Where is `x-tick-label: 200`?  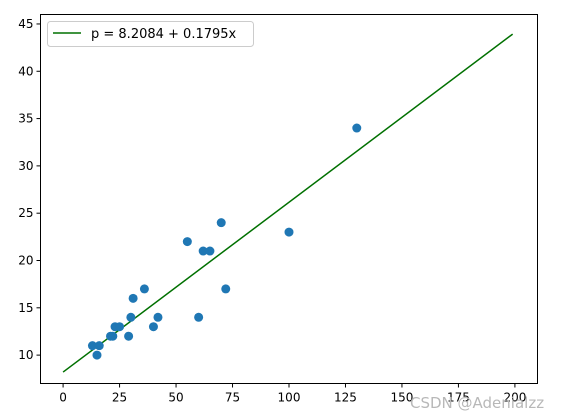 x-tick-label: 200 is located at coordinates (514, 398).